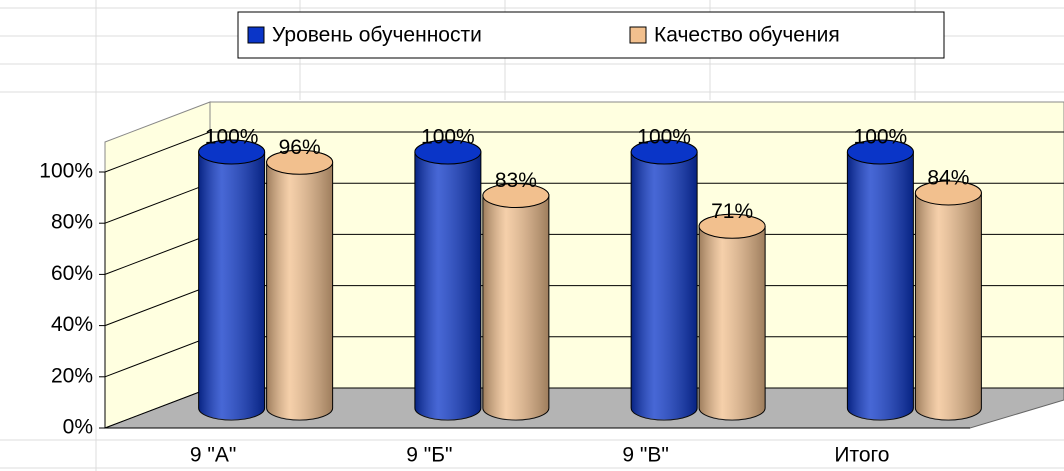 This screenshot has width=1064, height=471. What do you see at coordinates (78, 427) in the screenshot?
I see `y-tick-label: 0%` at bounding box center [78, 427].